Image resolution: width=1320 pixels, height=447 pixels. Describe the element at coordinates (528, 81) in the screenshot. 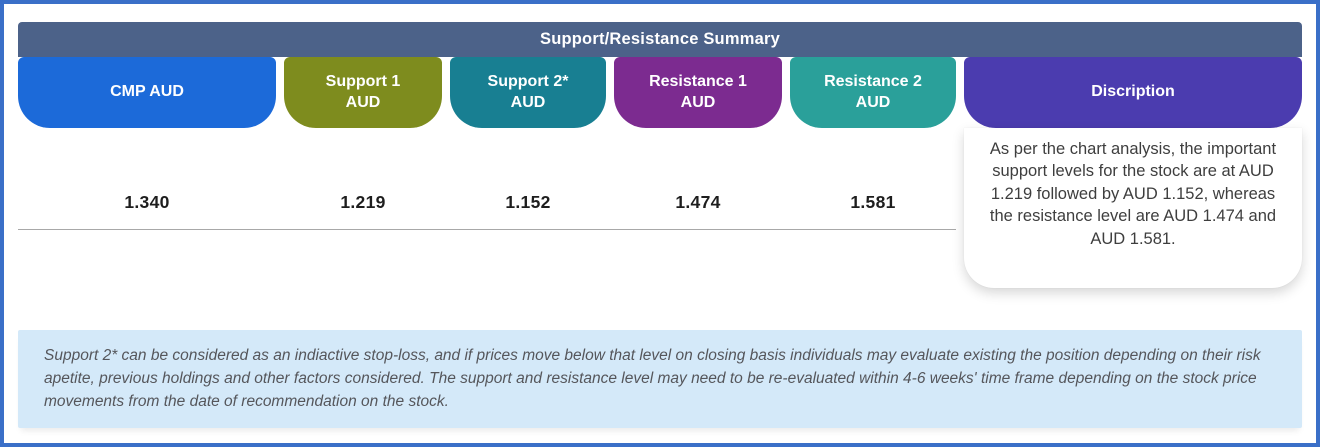

I see `column-header-label: Support 2*` at that location.